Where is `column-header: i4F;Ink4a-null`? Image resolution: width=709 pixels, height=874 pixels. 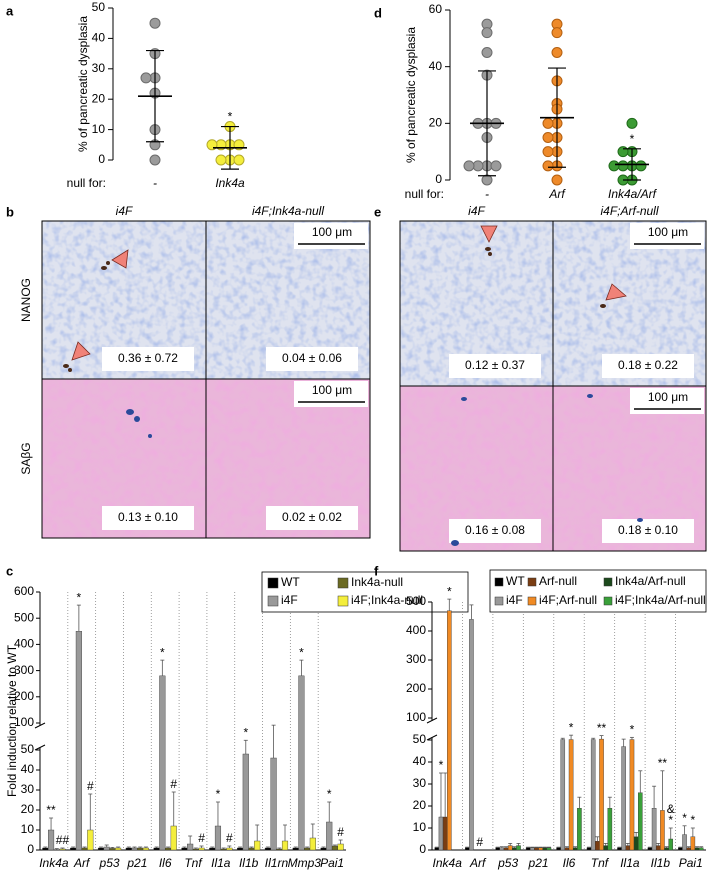
column-header: i4F;Ink4a-null is located at coordinates (288, 211).